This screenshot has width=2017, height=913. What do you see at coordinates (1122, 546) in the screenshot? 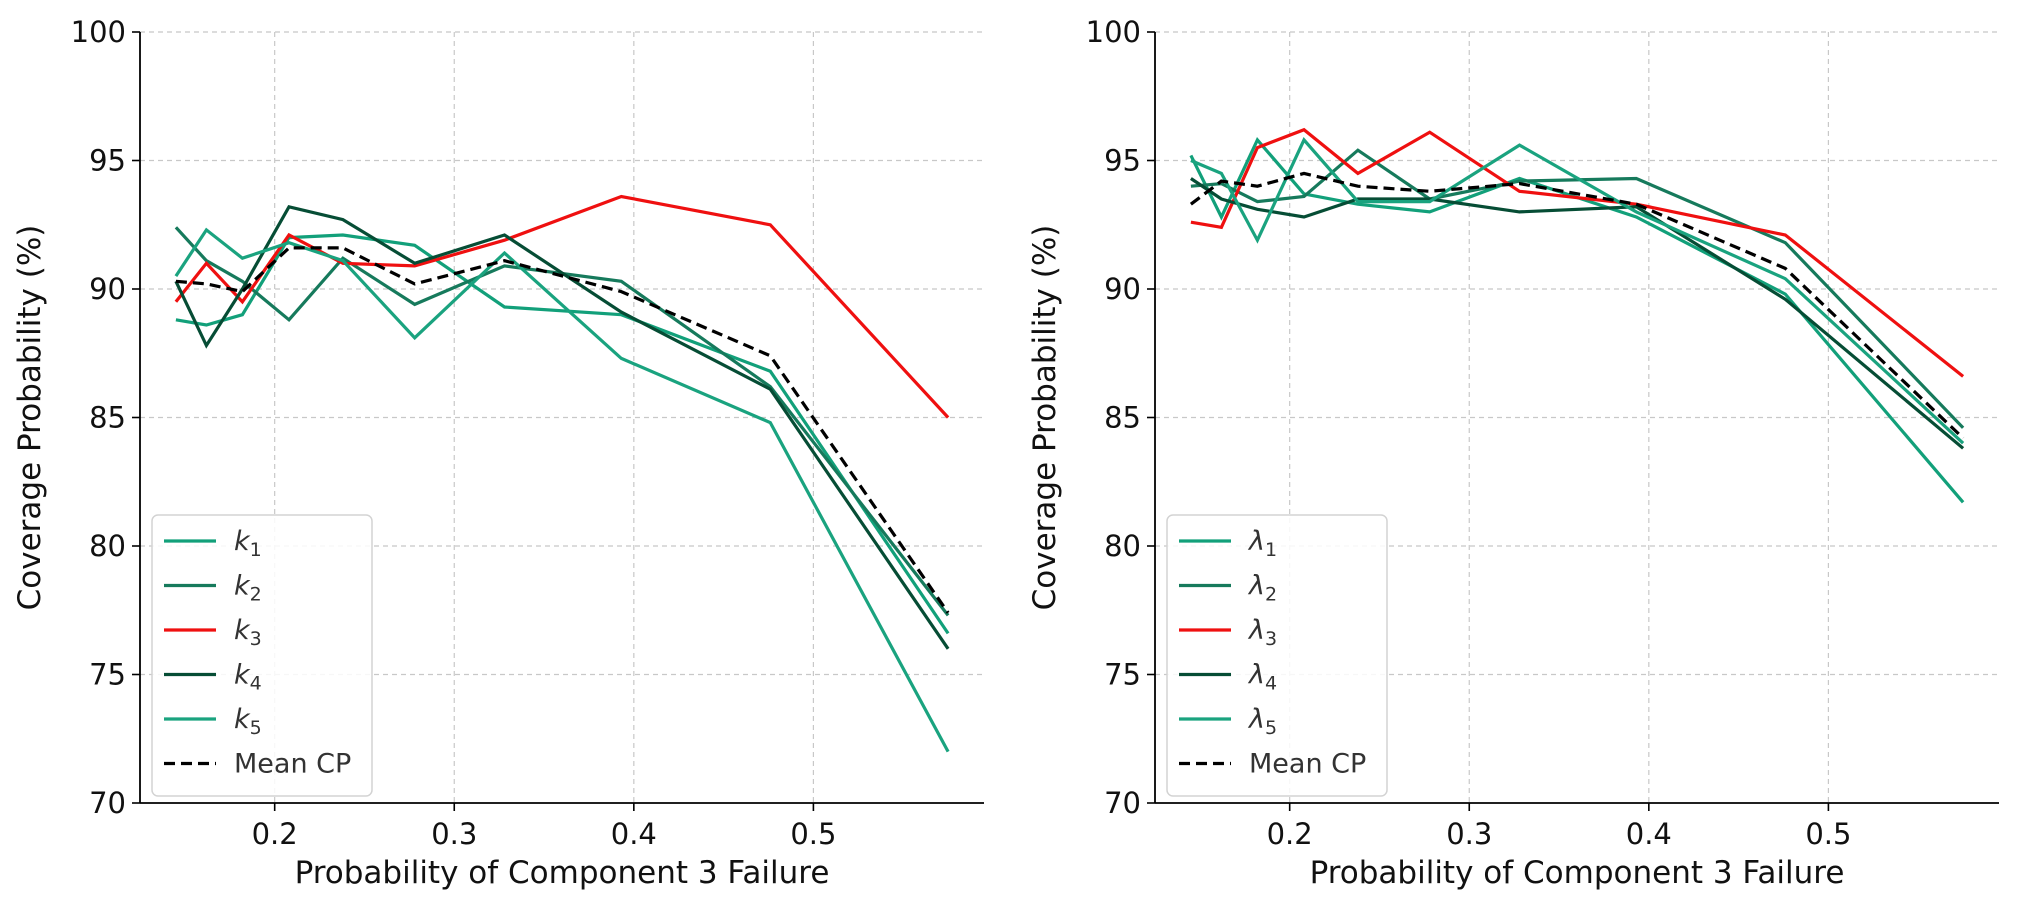
I see `chart-right-ytick-label-2: 80` at bounding box center [1122, 546].